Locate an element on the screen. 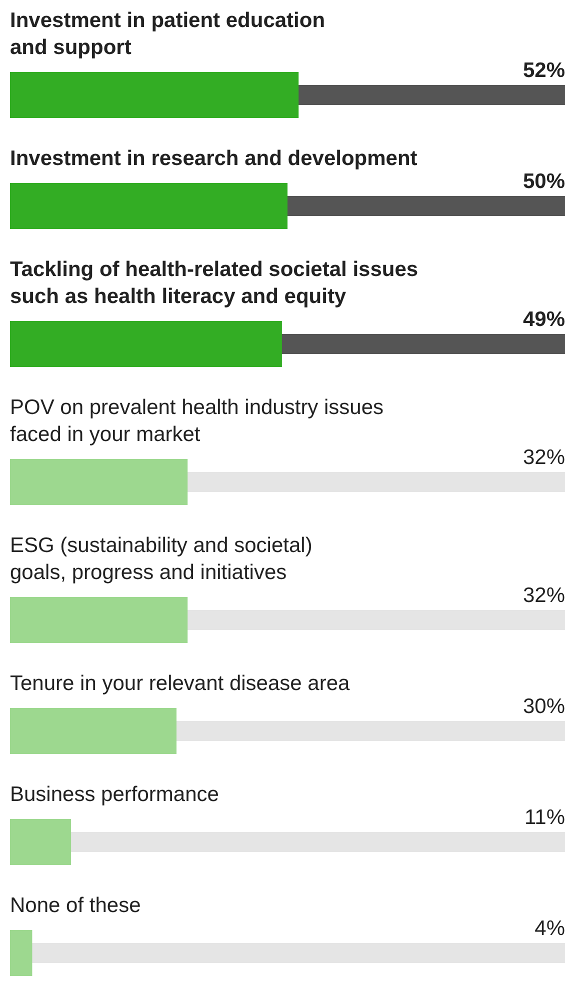 This screenshot has height=982, width=565. data-label: 49% is located at coordinates (543, 319).